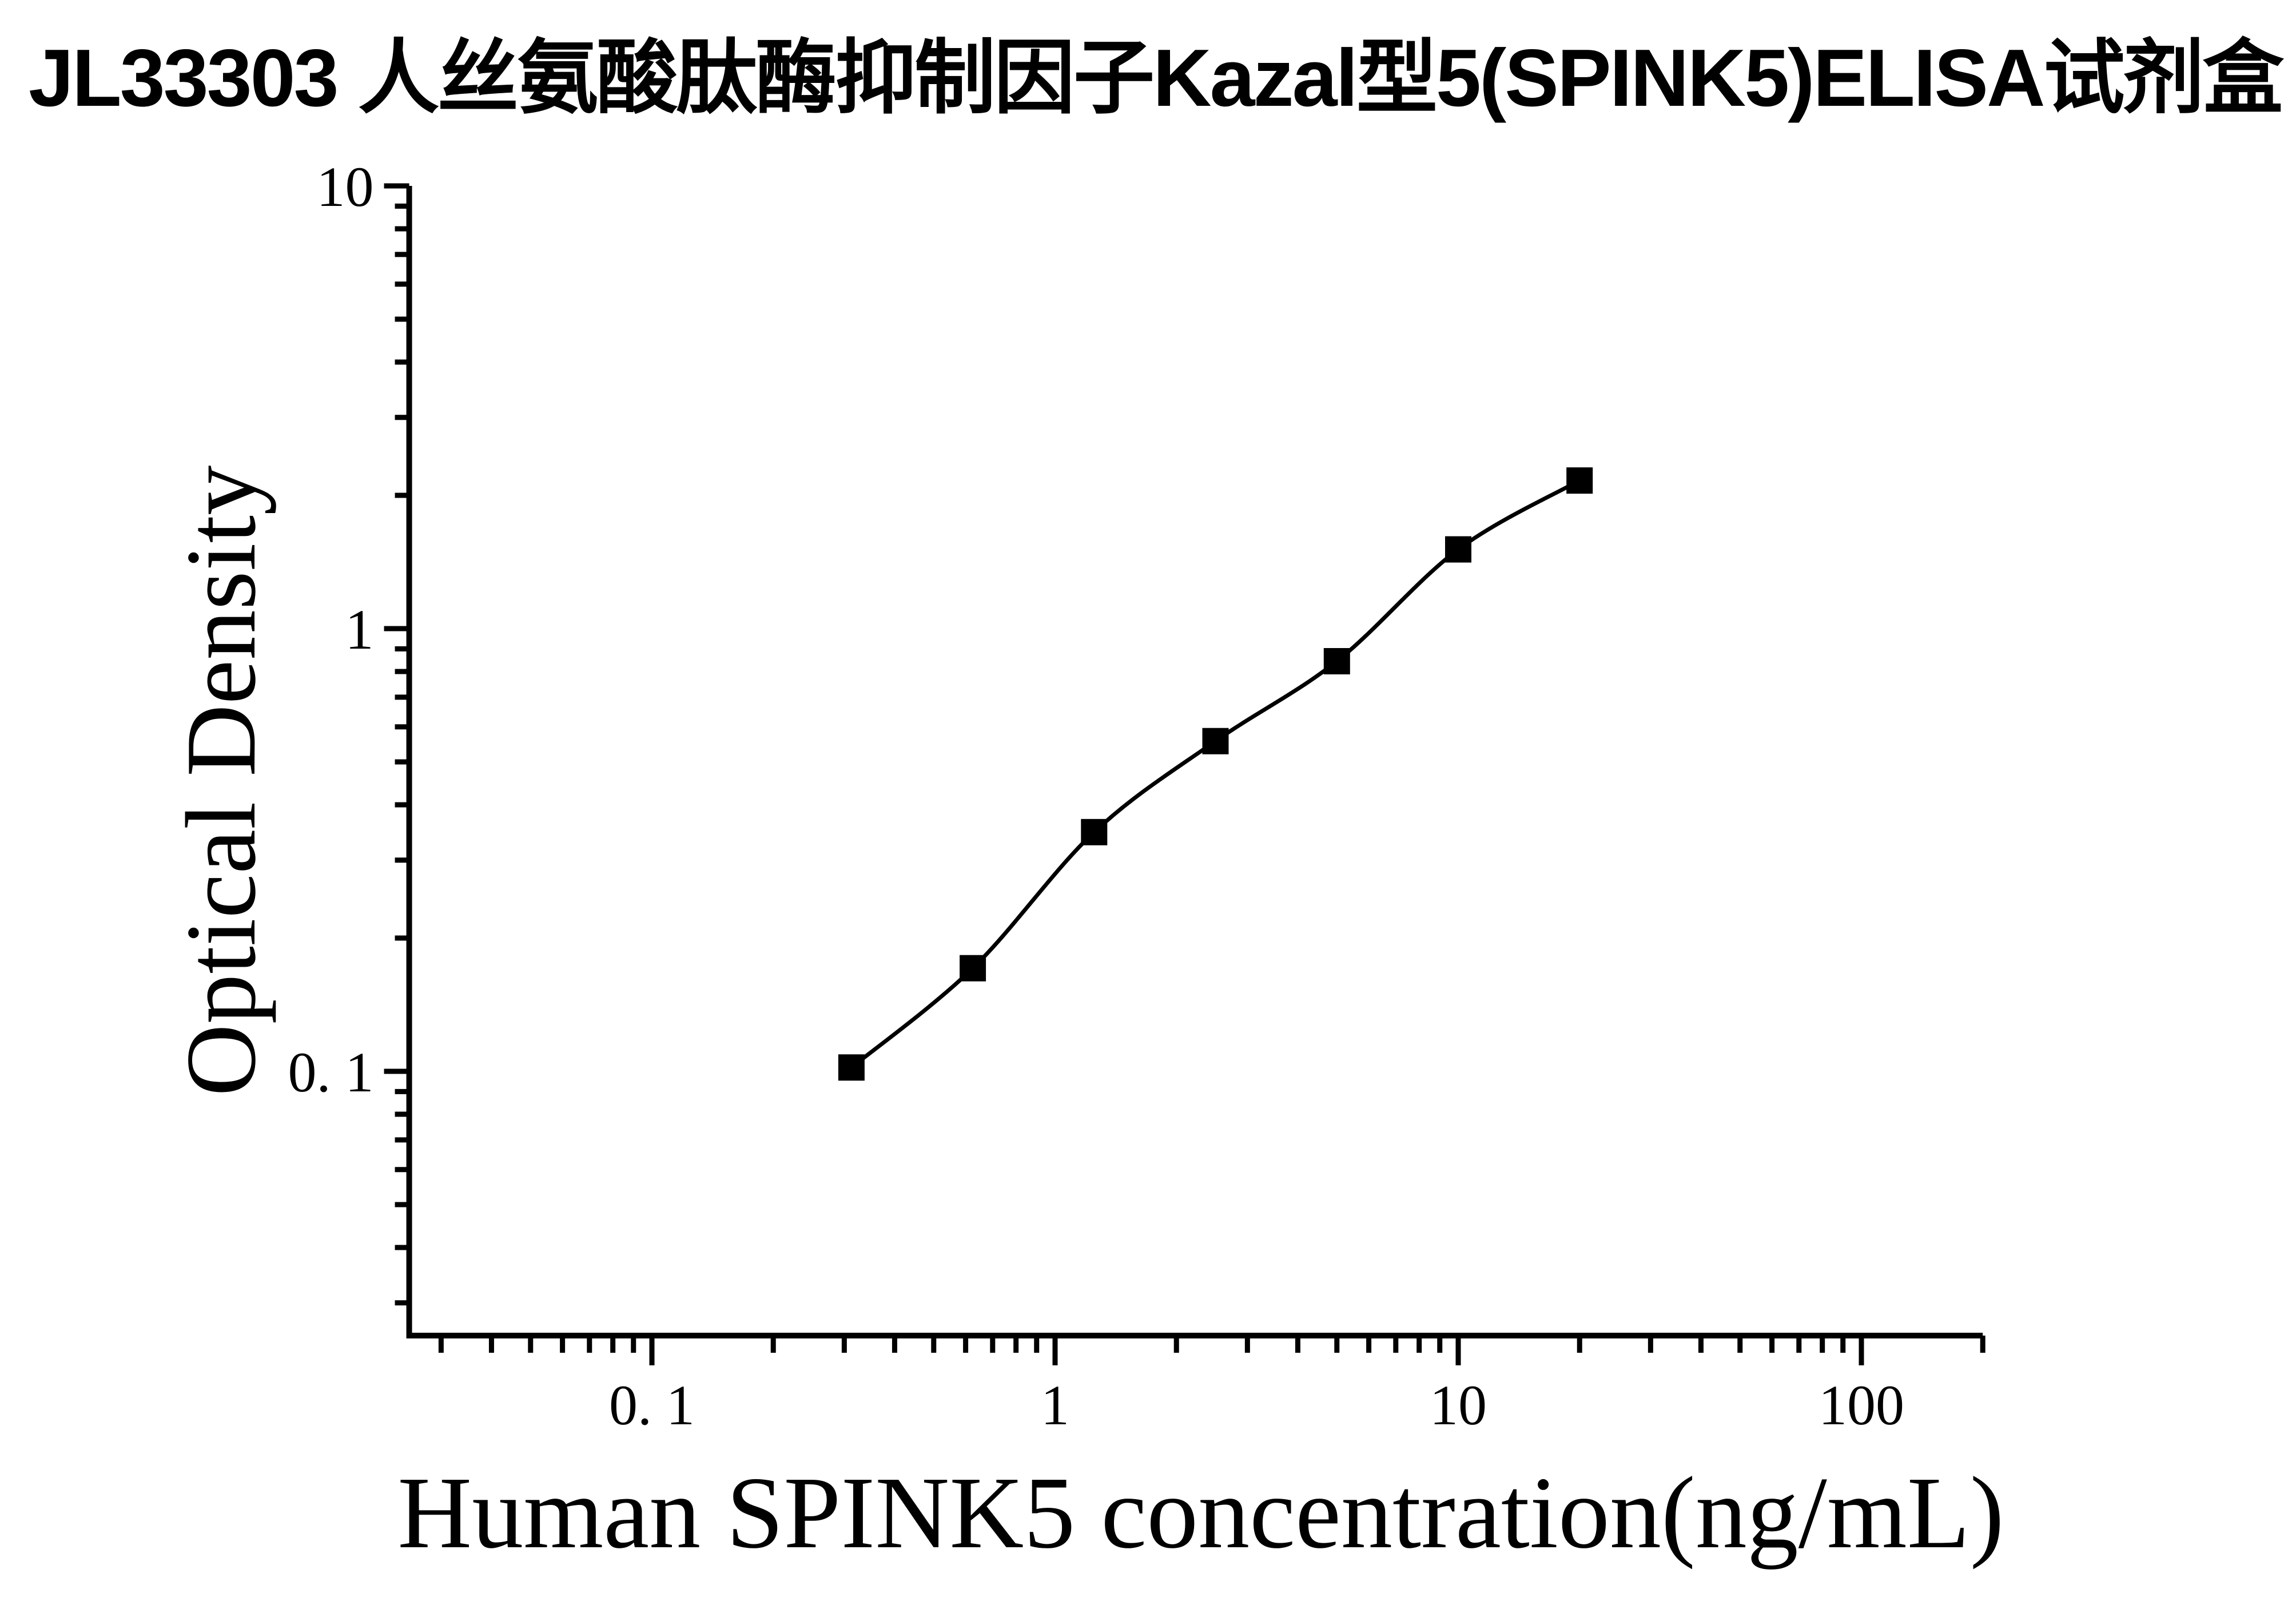 The height and width of the screenshot is (1605, 2296). Describe the element at coordinates (345, 186) in the screenshot. I see `y-tick-label: 10` at that location.